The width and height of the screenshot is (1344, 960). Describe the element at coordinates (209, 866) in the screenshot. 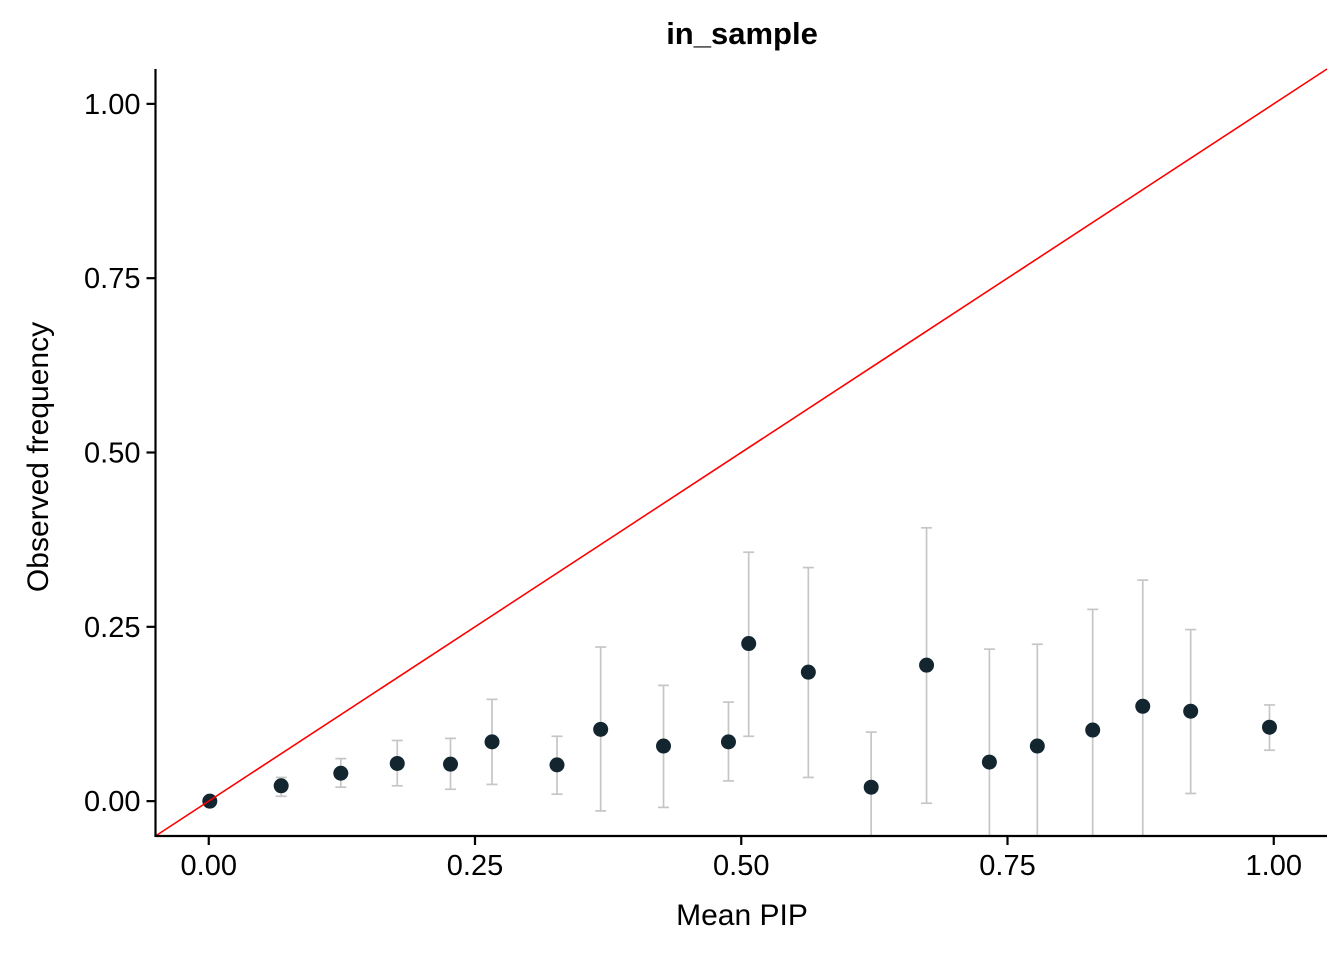

I see `x-tick-label: 0.00` at that location.